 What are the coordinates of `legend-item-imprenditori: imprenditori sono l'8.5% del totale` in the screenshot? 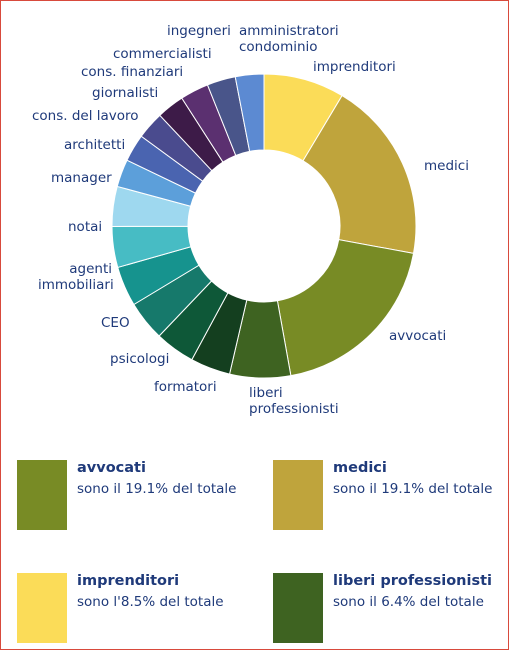 It's located at (137, 609).